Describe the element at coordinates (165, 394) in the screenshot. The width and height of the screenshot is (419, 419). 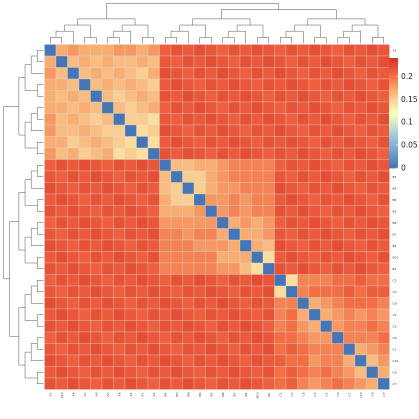
I see `column-label: B4` at that location.